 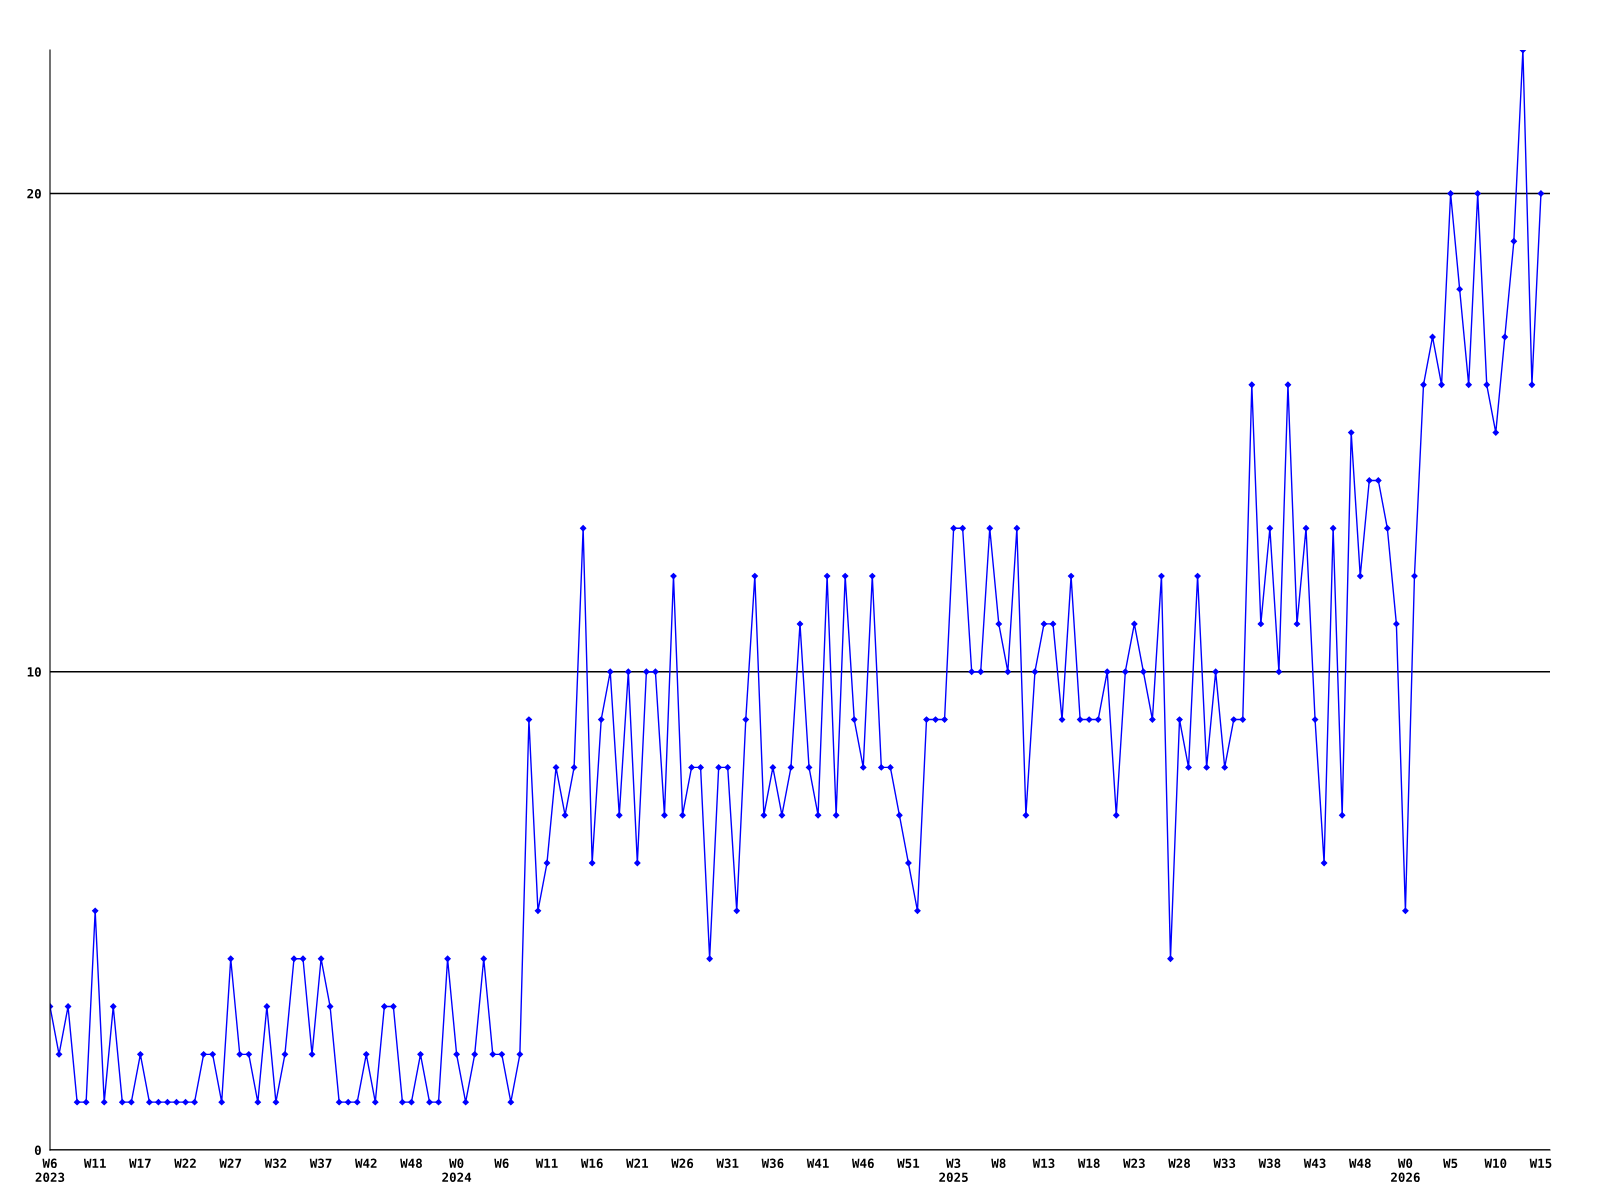 What do you see at coordinates (1405, 1170) in the screenshot?
I see `x-tick-label: W0 2026` at bounding box center [1405, 1170].